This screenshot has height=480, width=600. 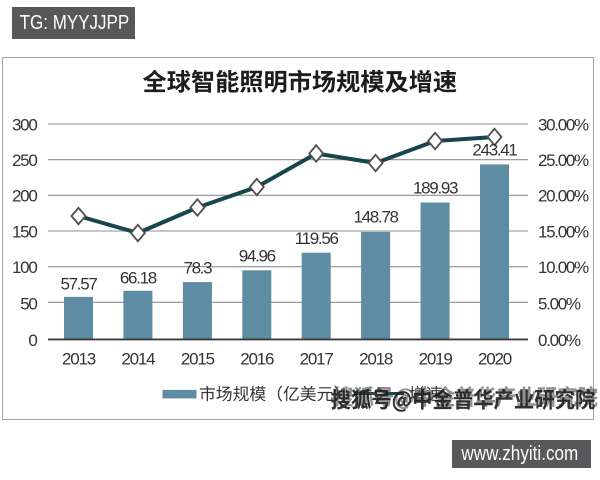 I want to click on svg-text: 300, so click(x=24, y=124).